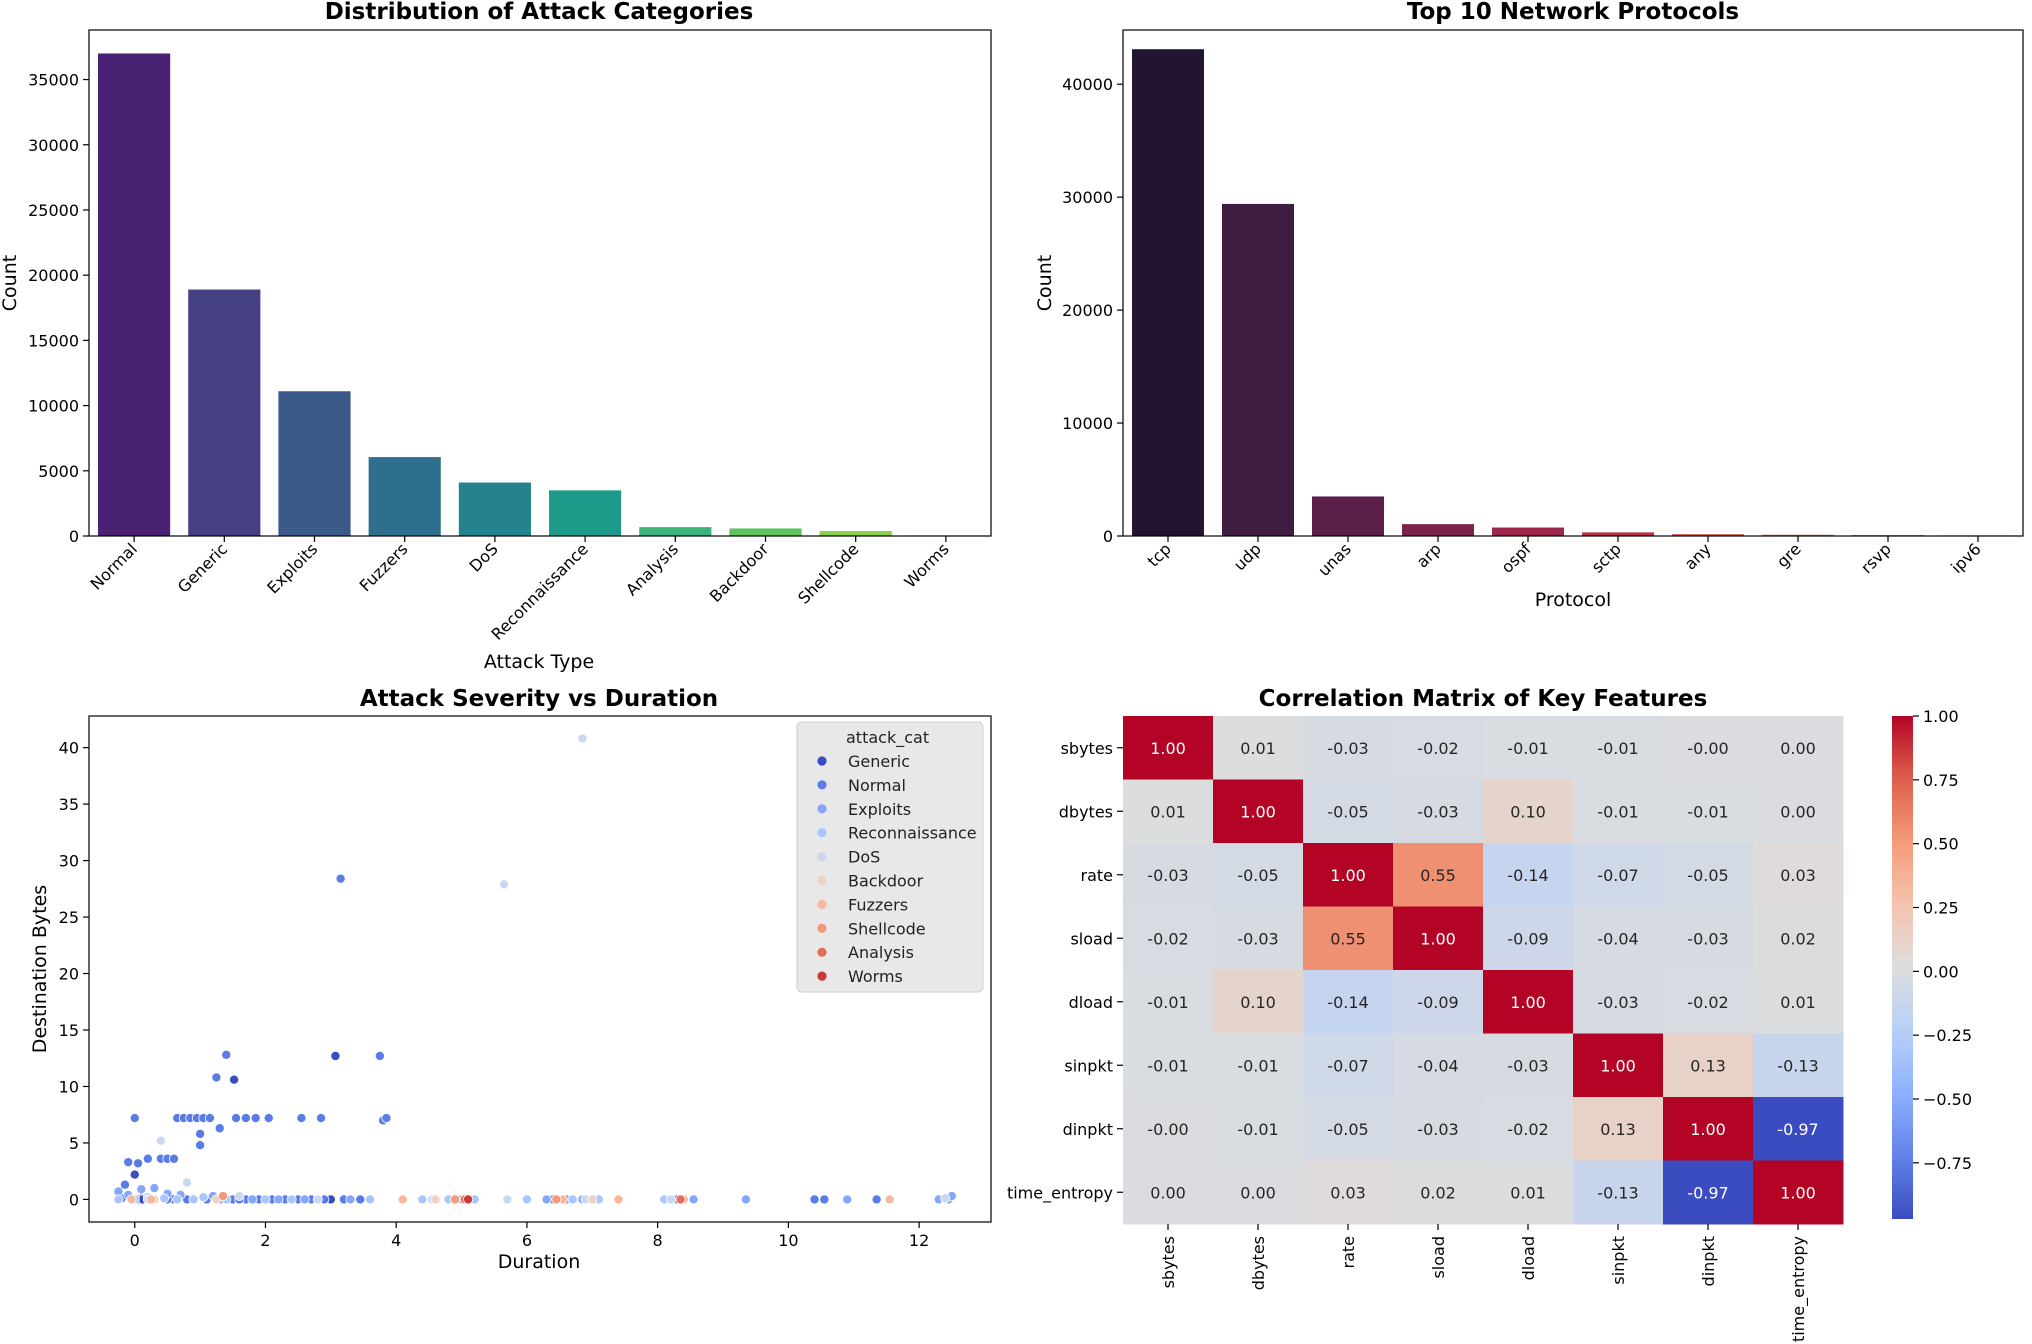  Describe the element at coordinates (1438, 530) in the screenshot. I see `bar-arp` at that location.